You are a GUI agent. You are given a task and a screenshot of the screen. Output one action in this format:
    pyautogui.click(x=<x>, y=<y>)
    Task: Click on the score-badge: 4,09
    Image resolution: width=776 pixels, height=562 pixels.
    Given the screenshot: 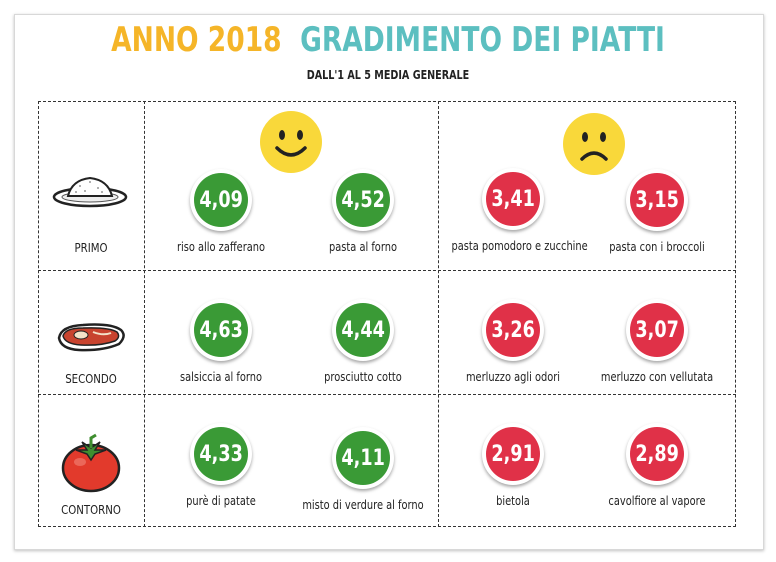 What is the action you would take?
    pyautogui.click(x=221, y=200)
    